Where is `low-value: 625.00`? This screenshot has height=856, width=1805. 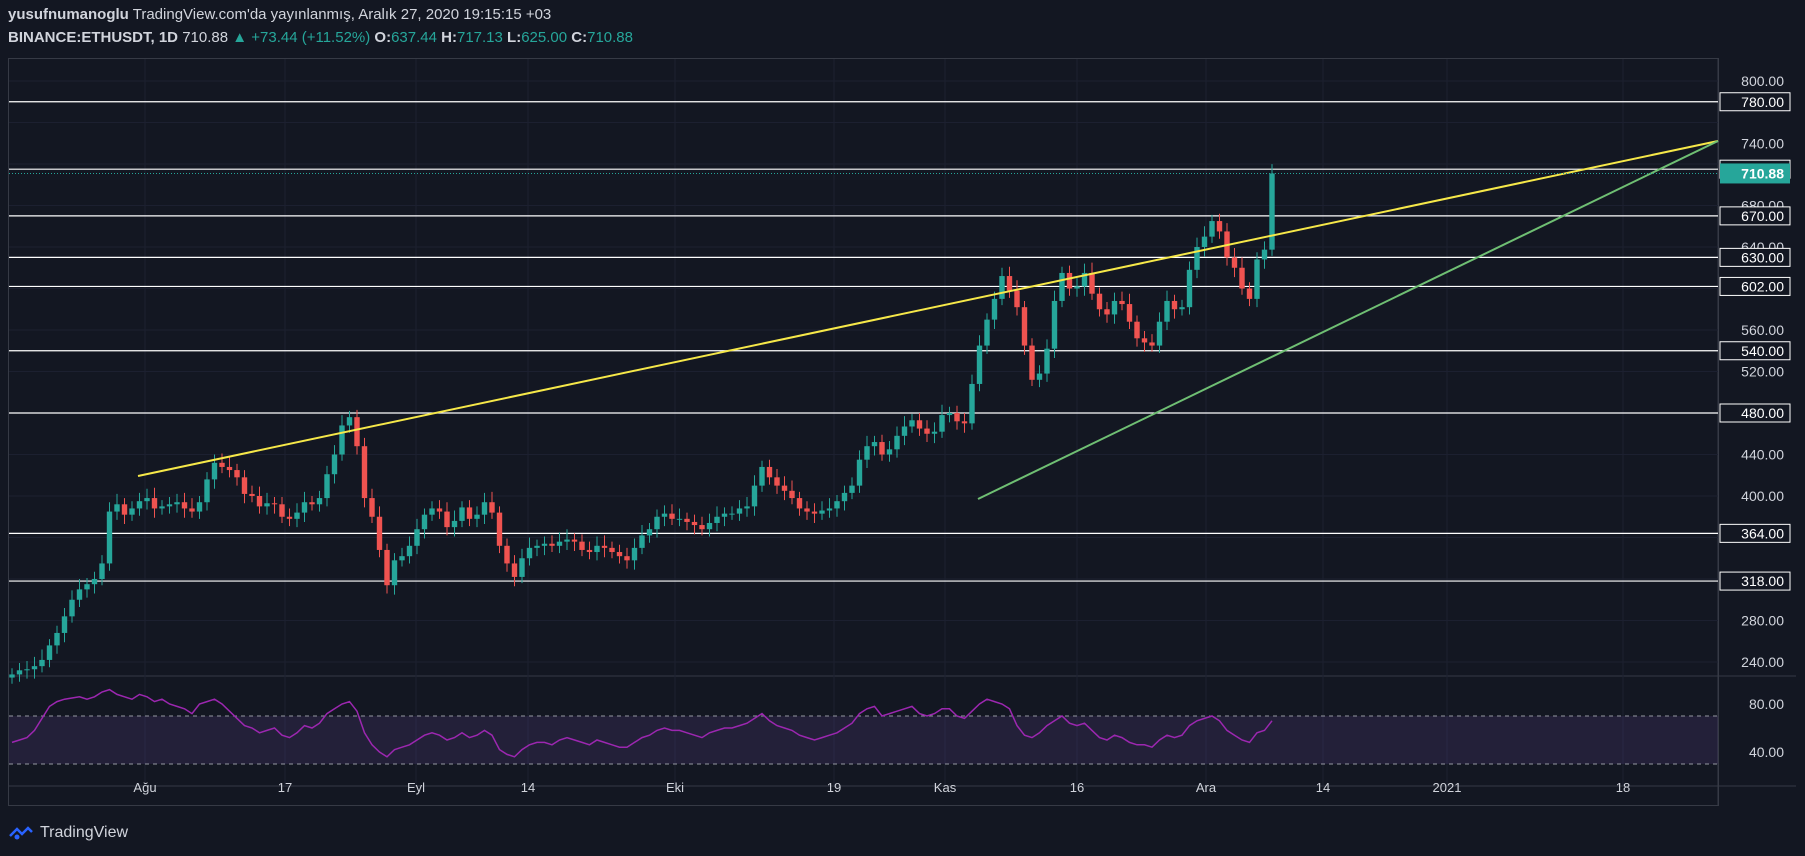
low-value: 625.00 is located at coordinates (544, 37).